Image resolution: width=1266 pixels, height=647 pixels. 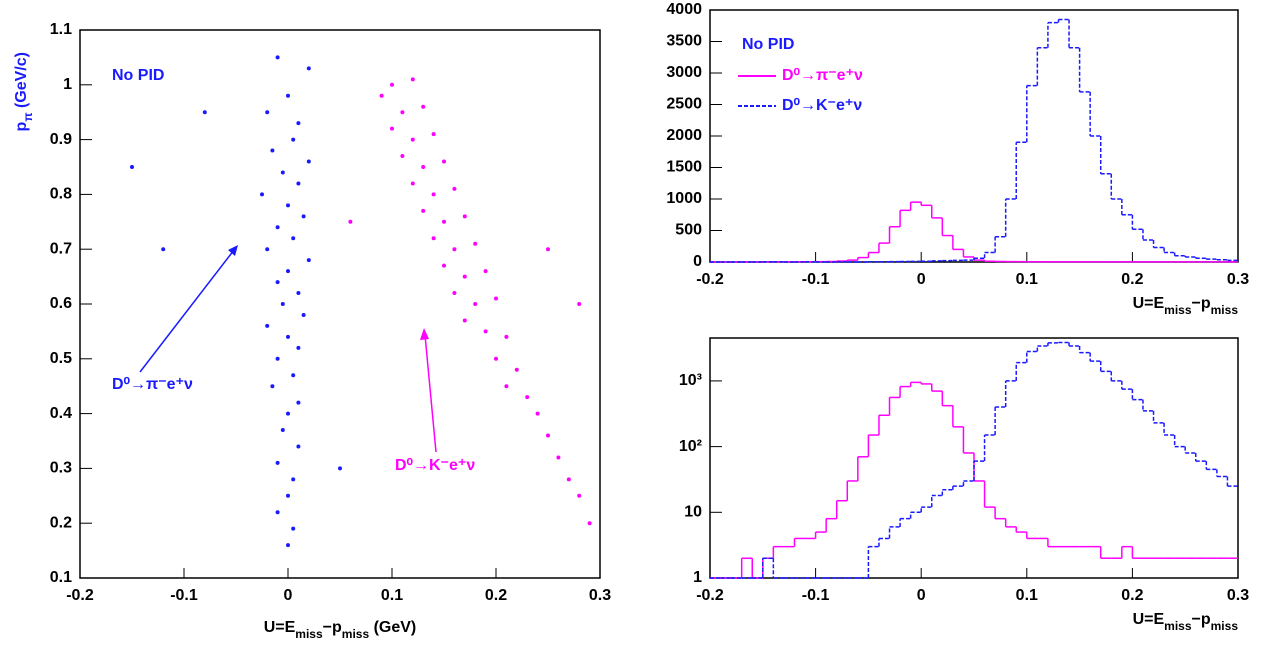 What do you see at coordinates (684, 135) in the screenshot?
I see `y-tick-label: 2000` at bounding box center [684, 135].